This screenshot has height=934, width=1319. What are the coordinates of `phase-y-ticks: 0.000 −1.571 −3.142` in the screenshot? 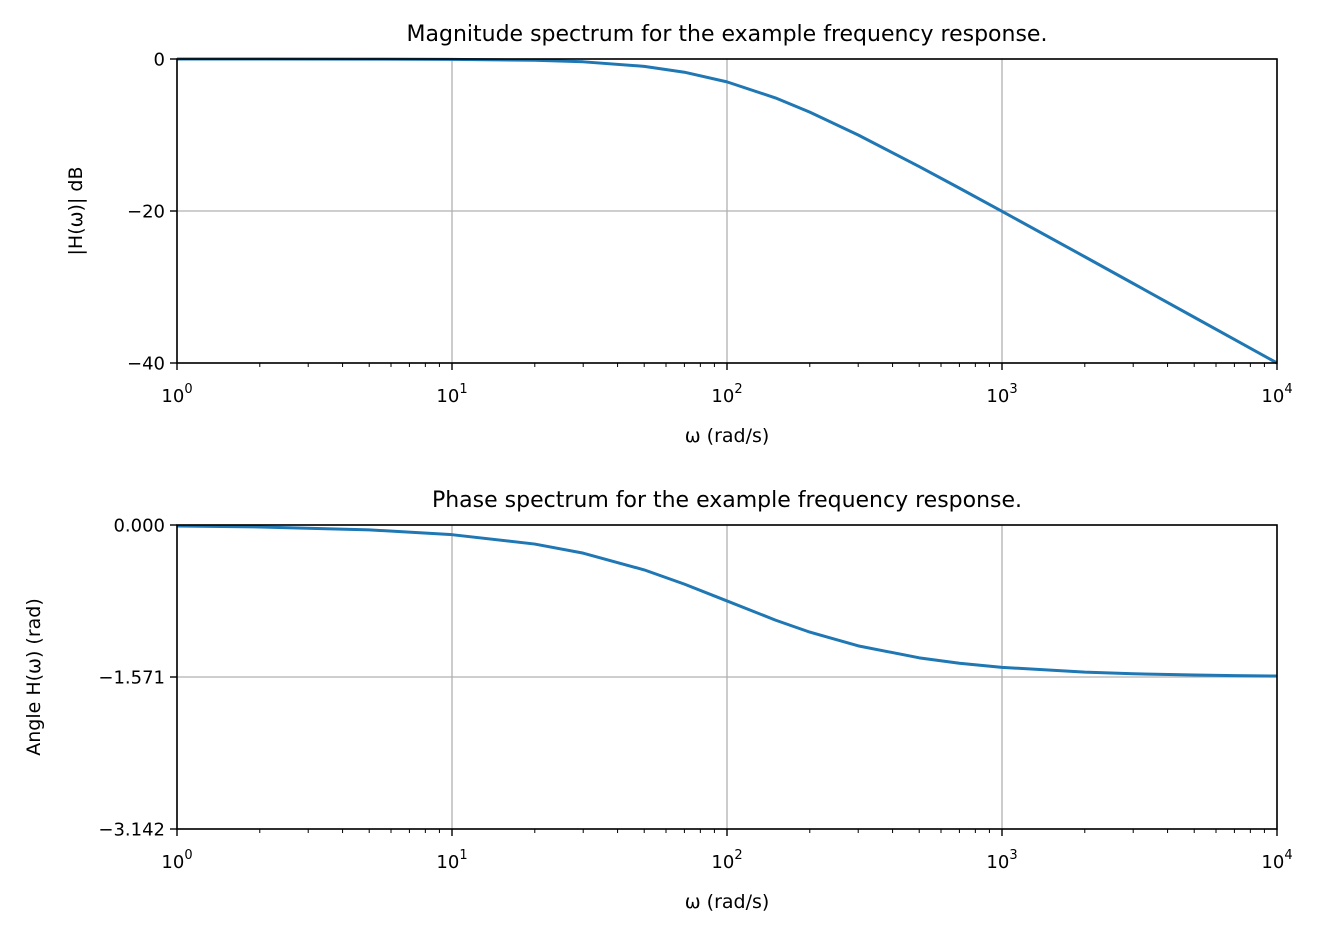 It's located at (137, 678).